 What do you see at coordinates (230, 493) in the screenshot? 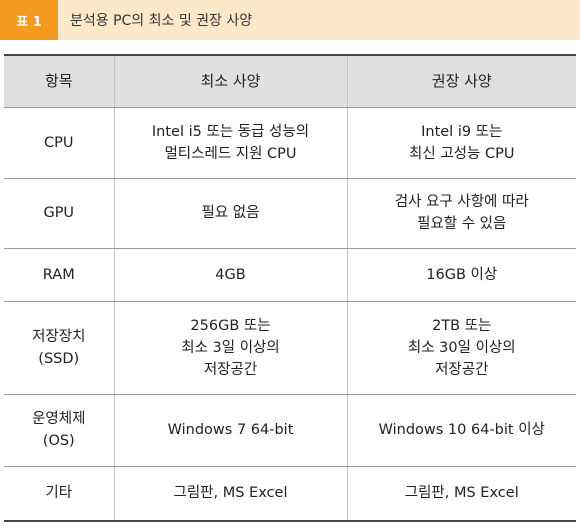
I see `etc-minimum-cell: 그림판, MS Excel` at bounding box center [230, 493].